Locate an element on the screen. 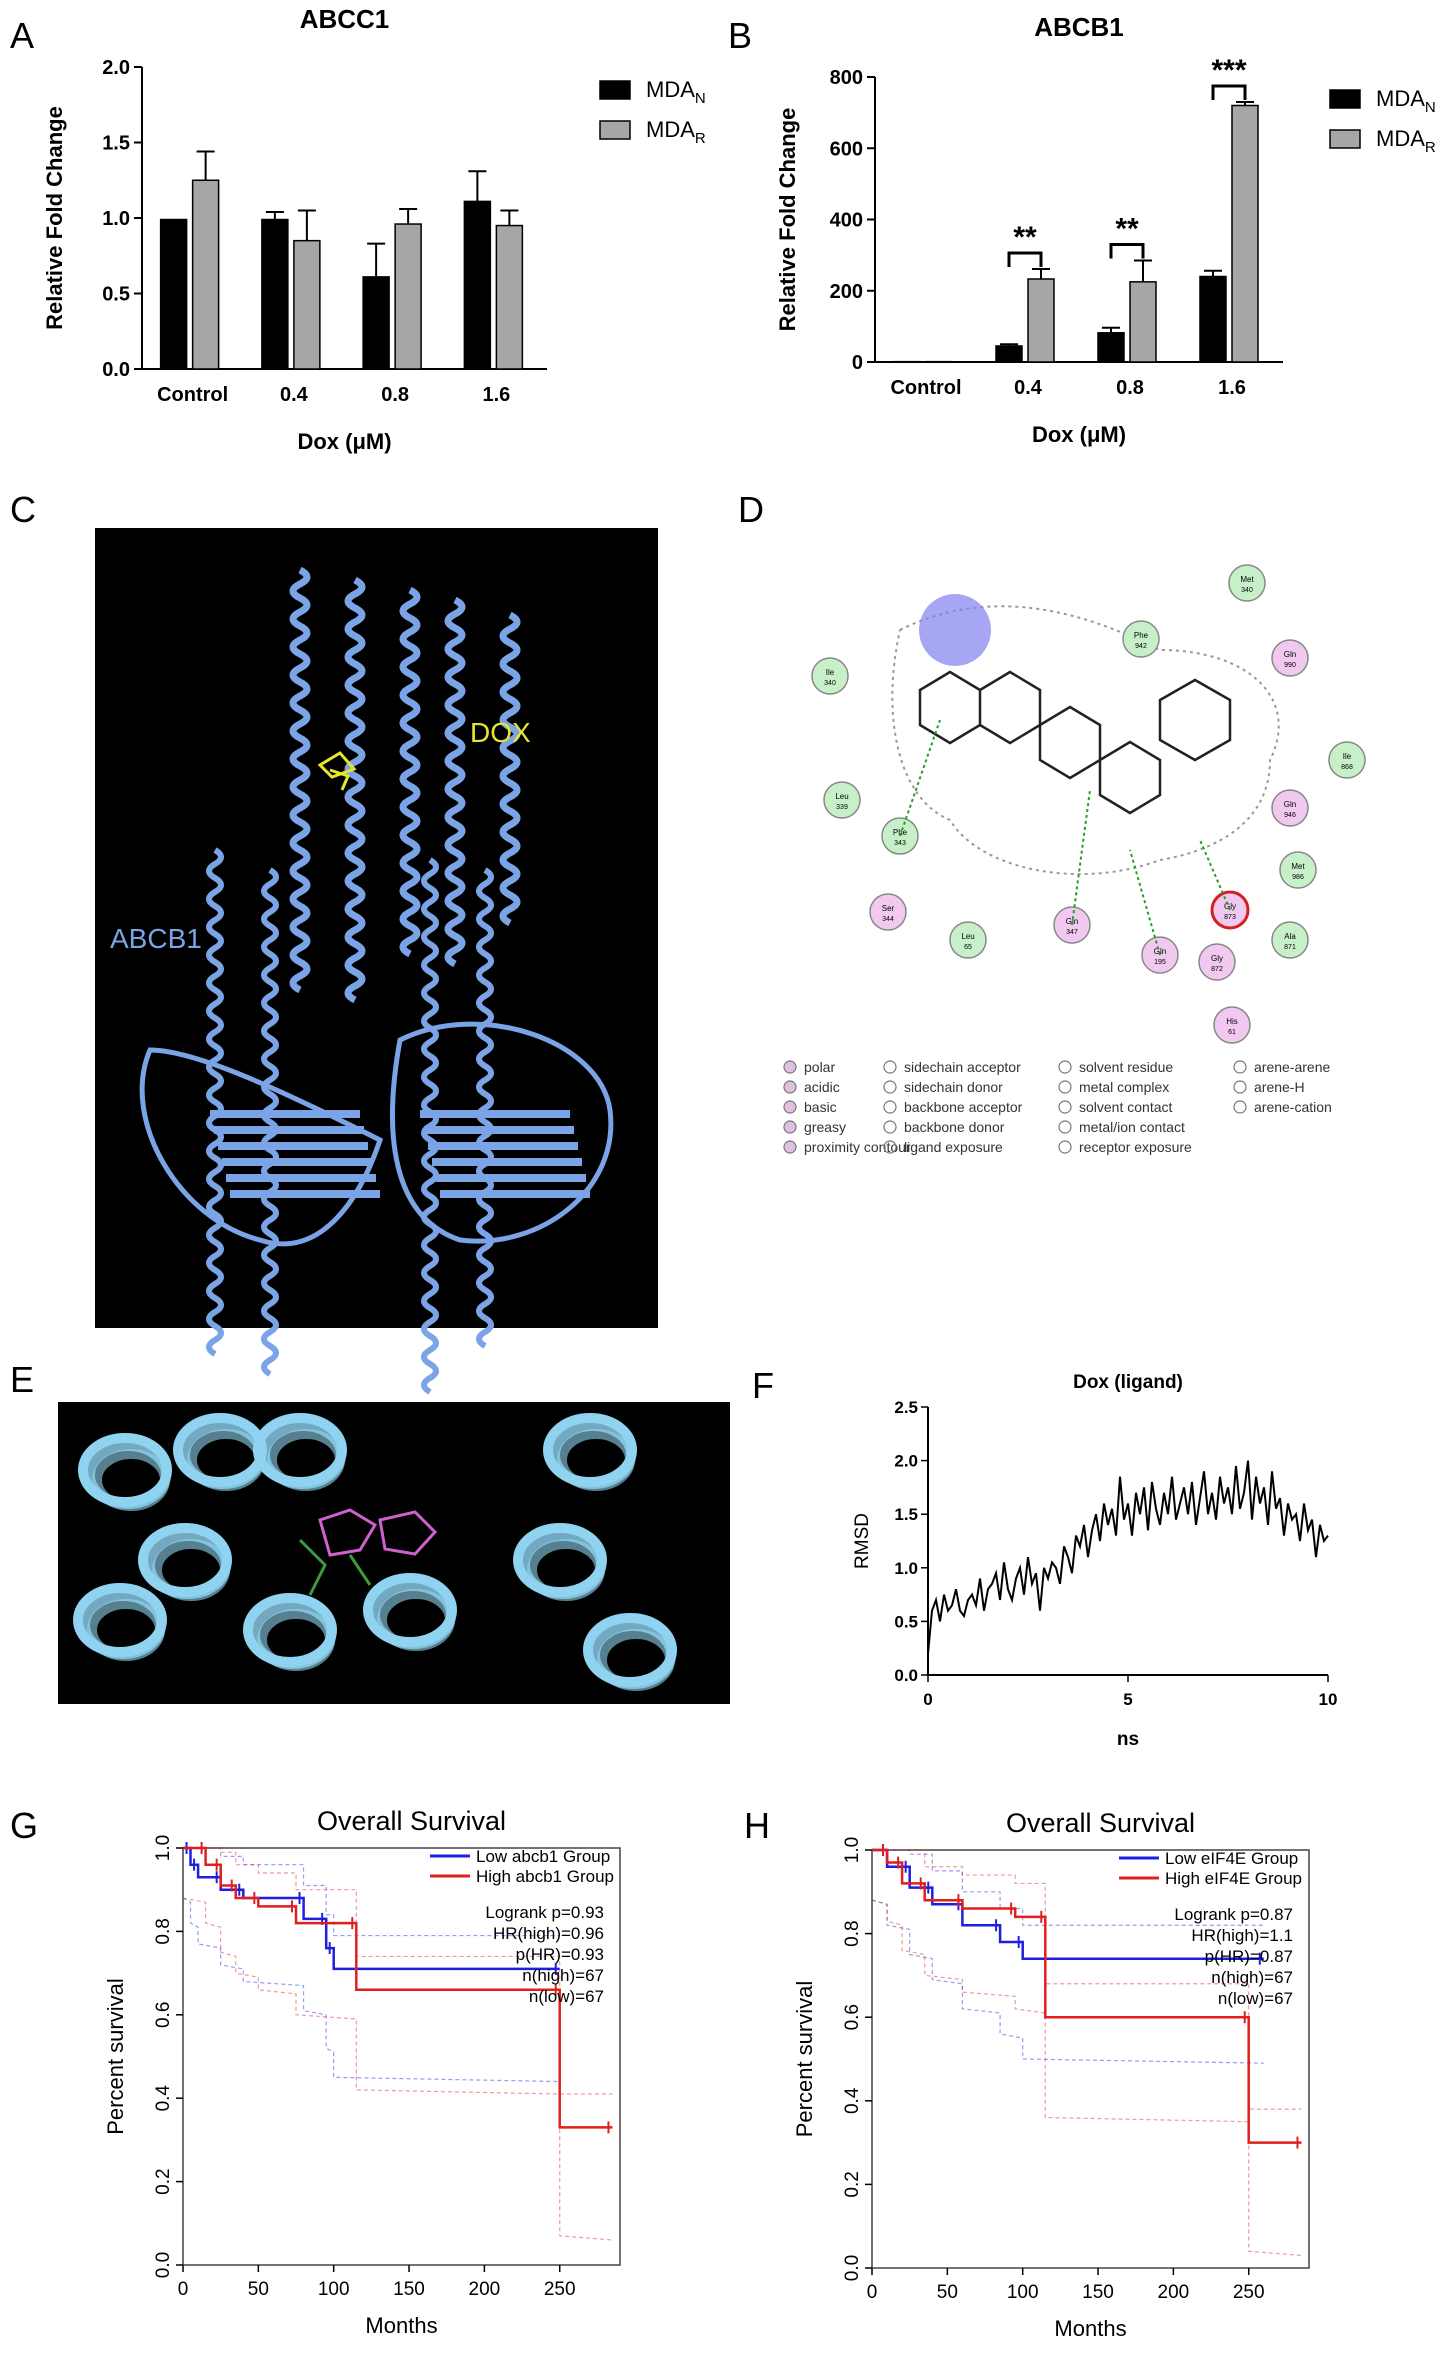 This screenshot has height=2363, width=1455. legend-label: Low abcb1 Group is located at coordinates (543, 1856).